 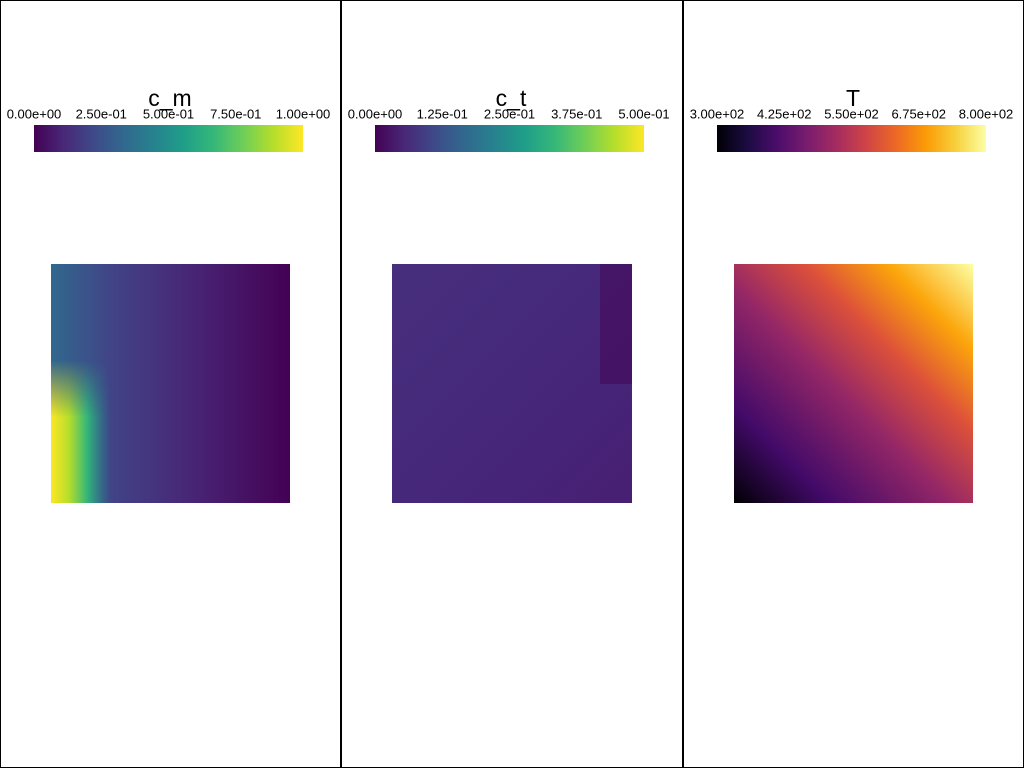 I want to click on tick-label: 1.00e+00, so click(x=303, y=113).